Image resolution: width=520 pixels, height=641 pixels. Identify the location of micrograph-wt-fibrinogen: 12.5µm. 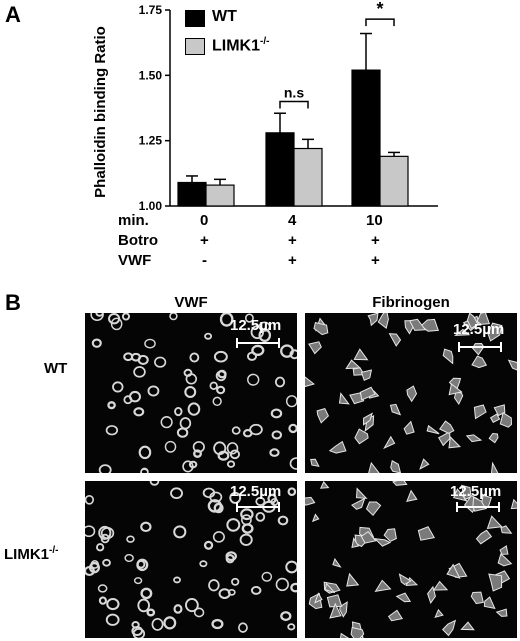
(411, 393).